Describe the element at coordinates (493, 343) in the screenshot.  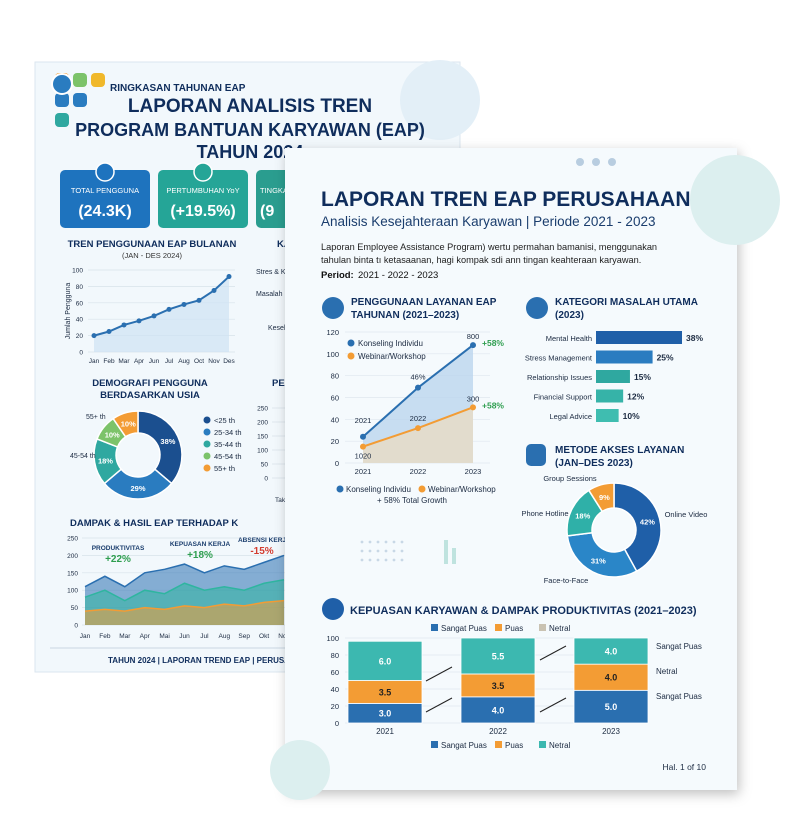
I see `growth-label: +58%` at that location.